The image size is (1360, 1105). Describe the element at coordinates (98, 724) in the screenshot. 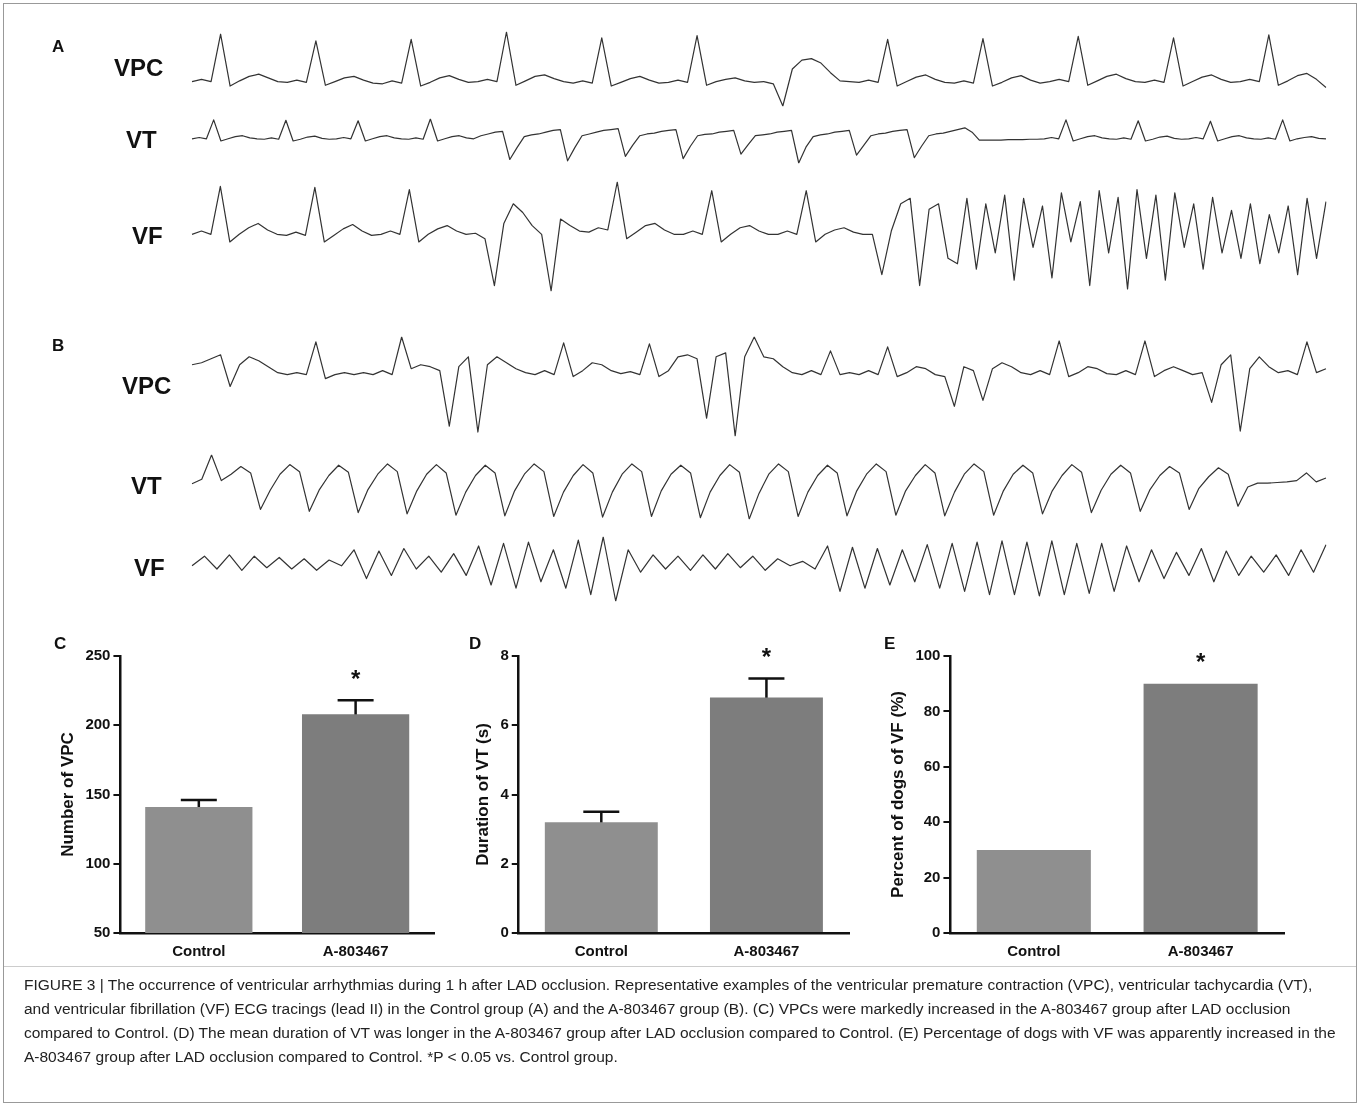

I see `y-tick-label: 200` at that location.